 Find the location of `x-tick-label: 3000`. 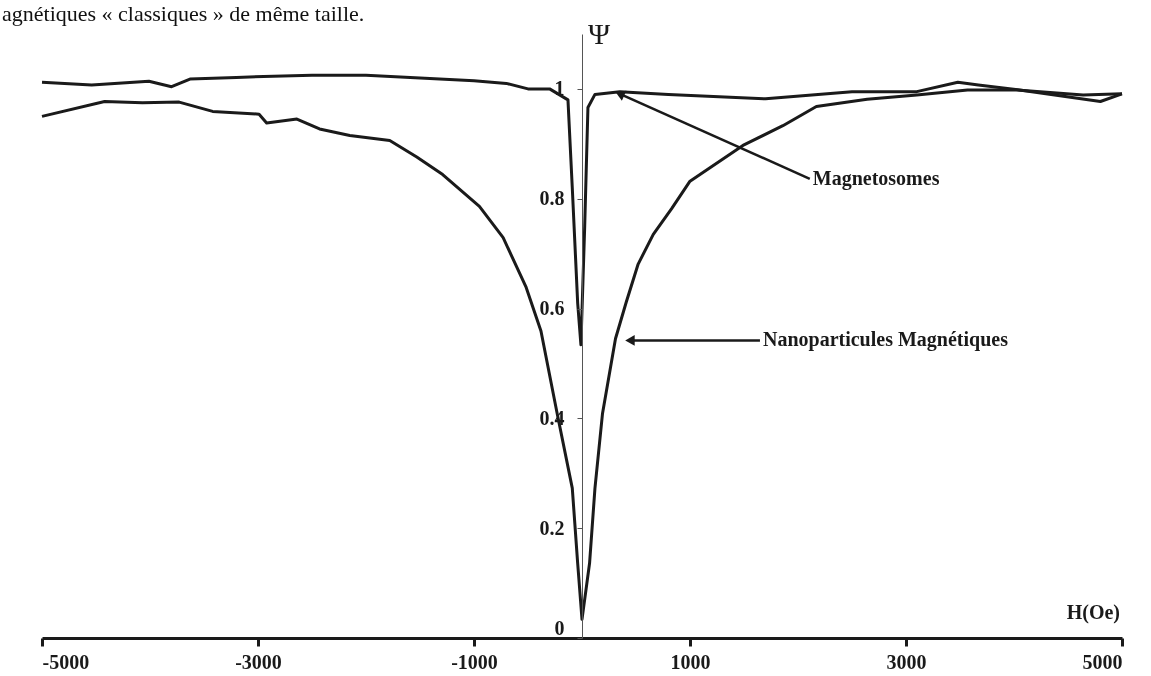

x-tick-label: 3000 is located at coordinates (906, 661).